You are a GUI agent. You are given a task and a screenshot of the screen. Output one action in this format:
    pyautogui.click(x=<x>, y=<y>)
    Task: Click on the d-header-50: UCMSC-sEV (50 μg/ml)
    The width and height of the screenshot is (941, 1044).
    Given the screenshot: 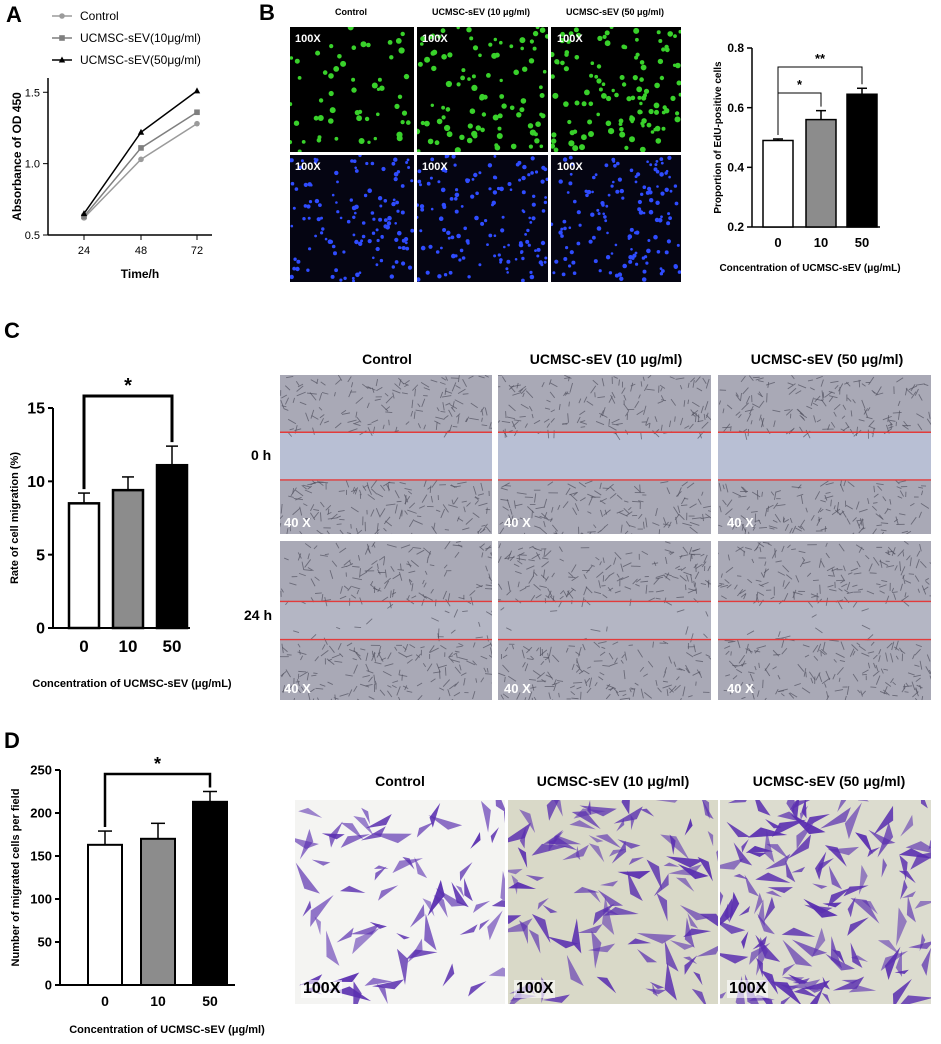 What is the action you would take?
    pyautogui.click(x=829, y=781)
    